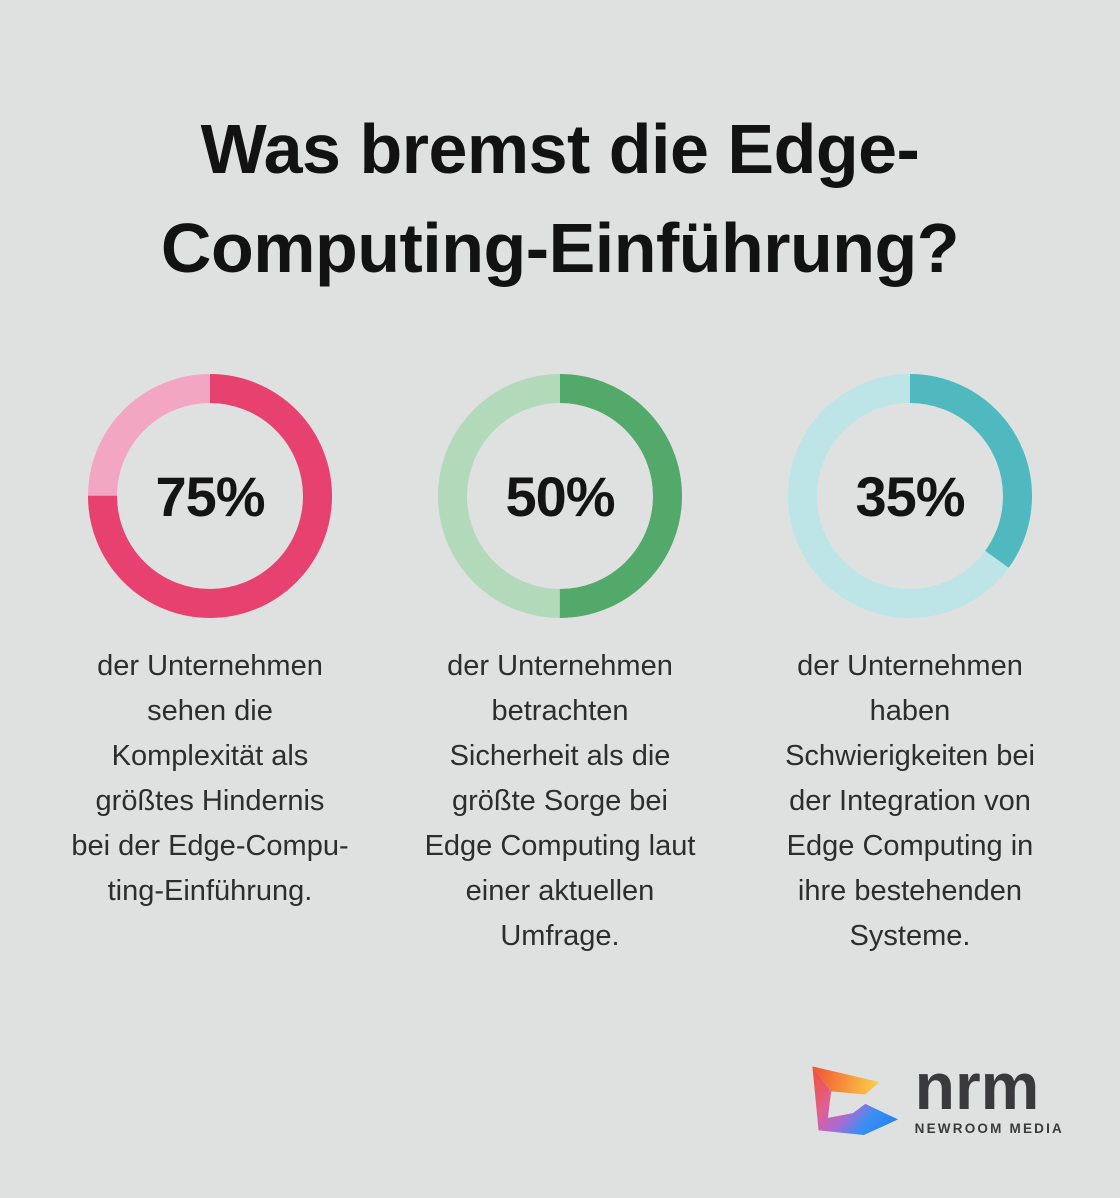  I want to click on donut-percentage-label: 75%, so click(210, 496).